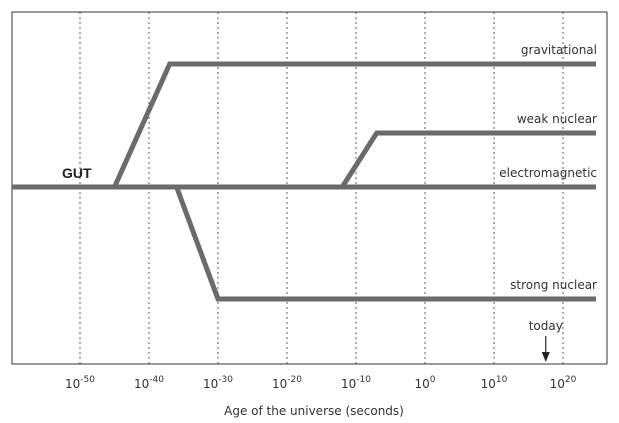  What do you see at coordinates (314, 411) in the screenshot?
I see `x-axis-title: Age of the universe (seconds)` at bounding box center [314, 411].